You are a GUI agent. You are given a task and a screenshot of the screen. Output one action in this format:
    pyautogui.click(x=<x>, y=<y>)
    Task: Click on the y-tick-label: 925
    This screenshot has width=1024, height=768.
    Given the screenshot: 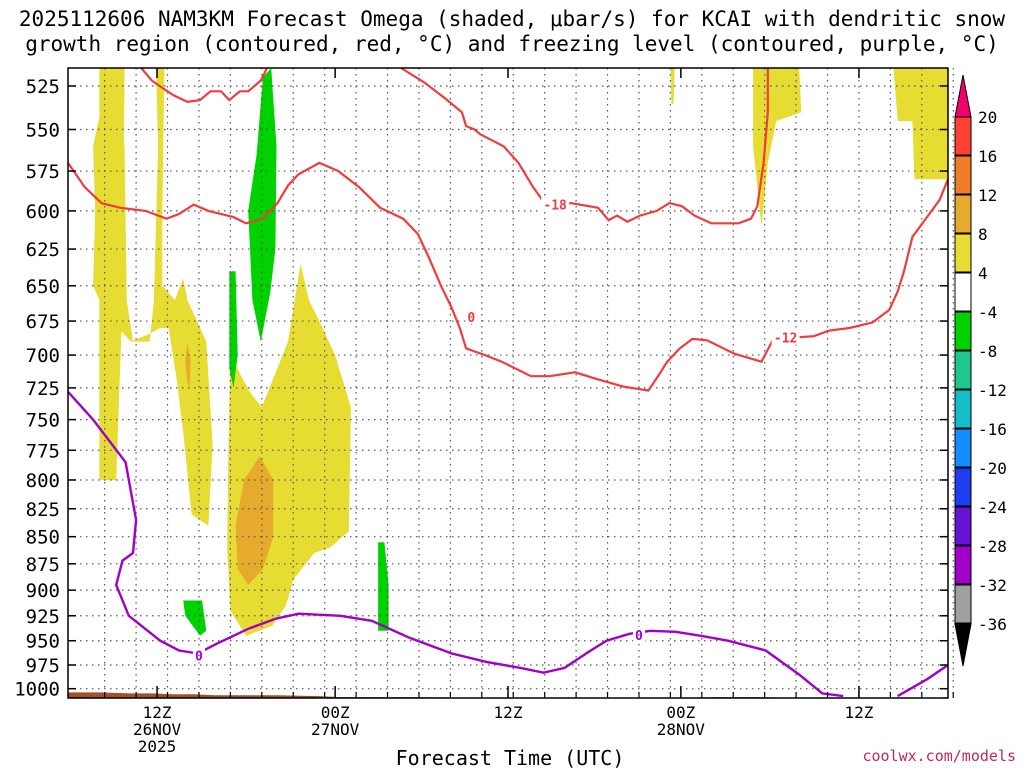 What is the action you would take?
    pyautogui.click(x=43, y=617)
    